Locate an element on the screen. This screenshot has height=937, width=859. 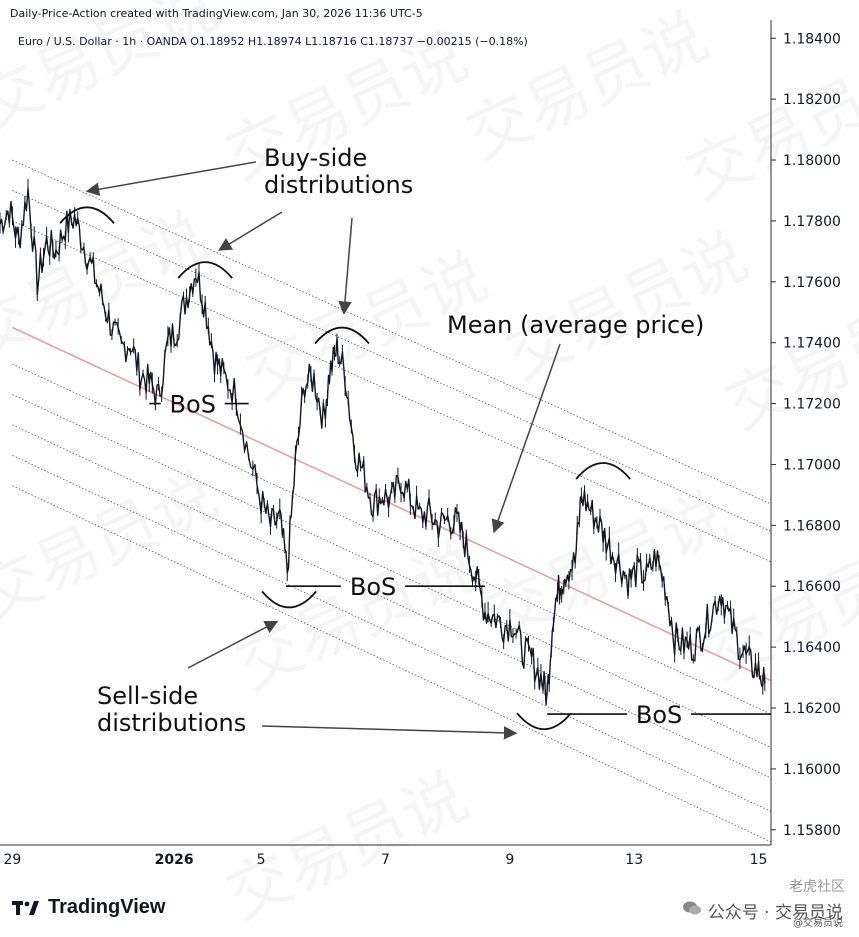
time-tick-label: 2026 is located at coordinates (174, 860).